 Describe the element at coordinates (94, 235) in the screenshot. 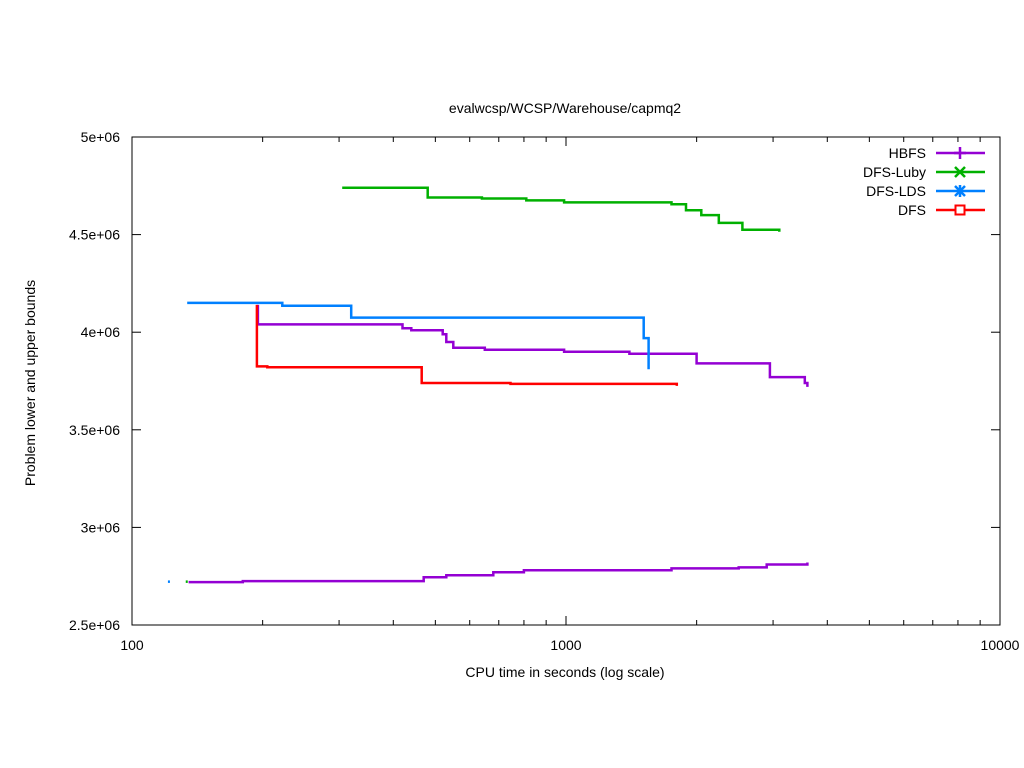

I see `y-tick-label: 4.5e+06` at that location.